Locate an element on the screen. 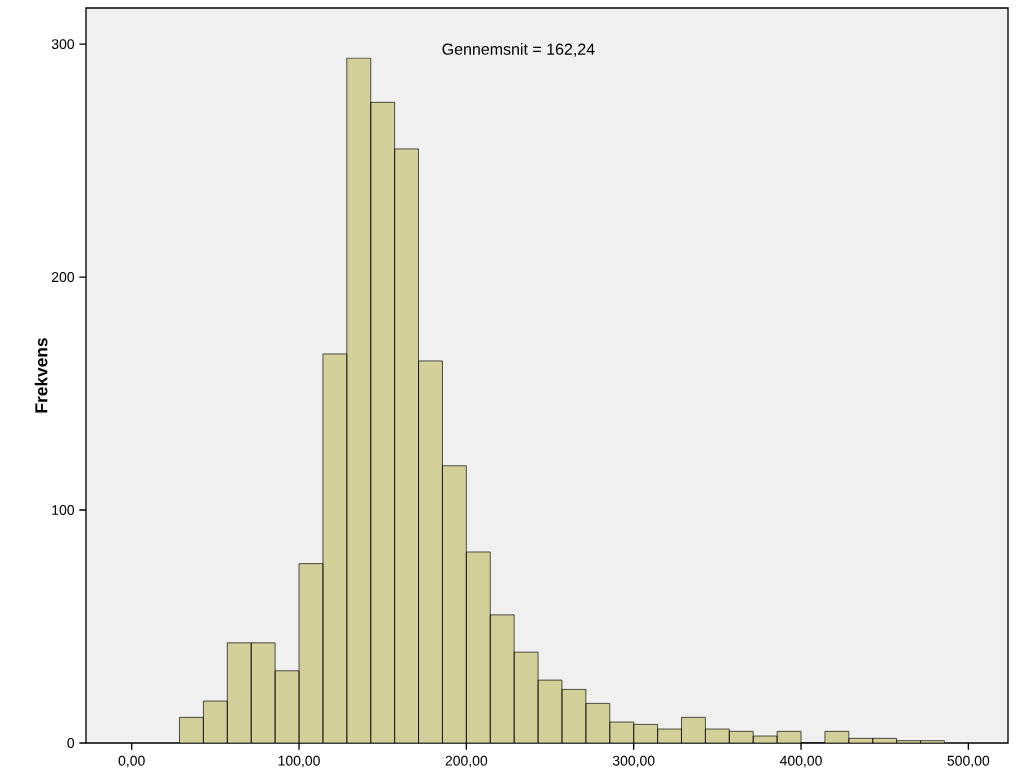 The image size is (1016, 781). annotation: Gennemsnit = 162,24 is located at coordinates (518, 50).